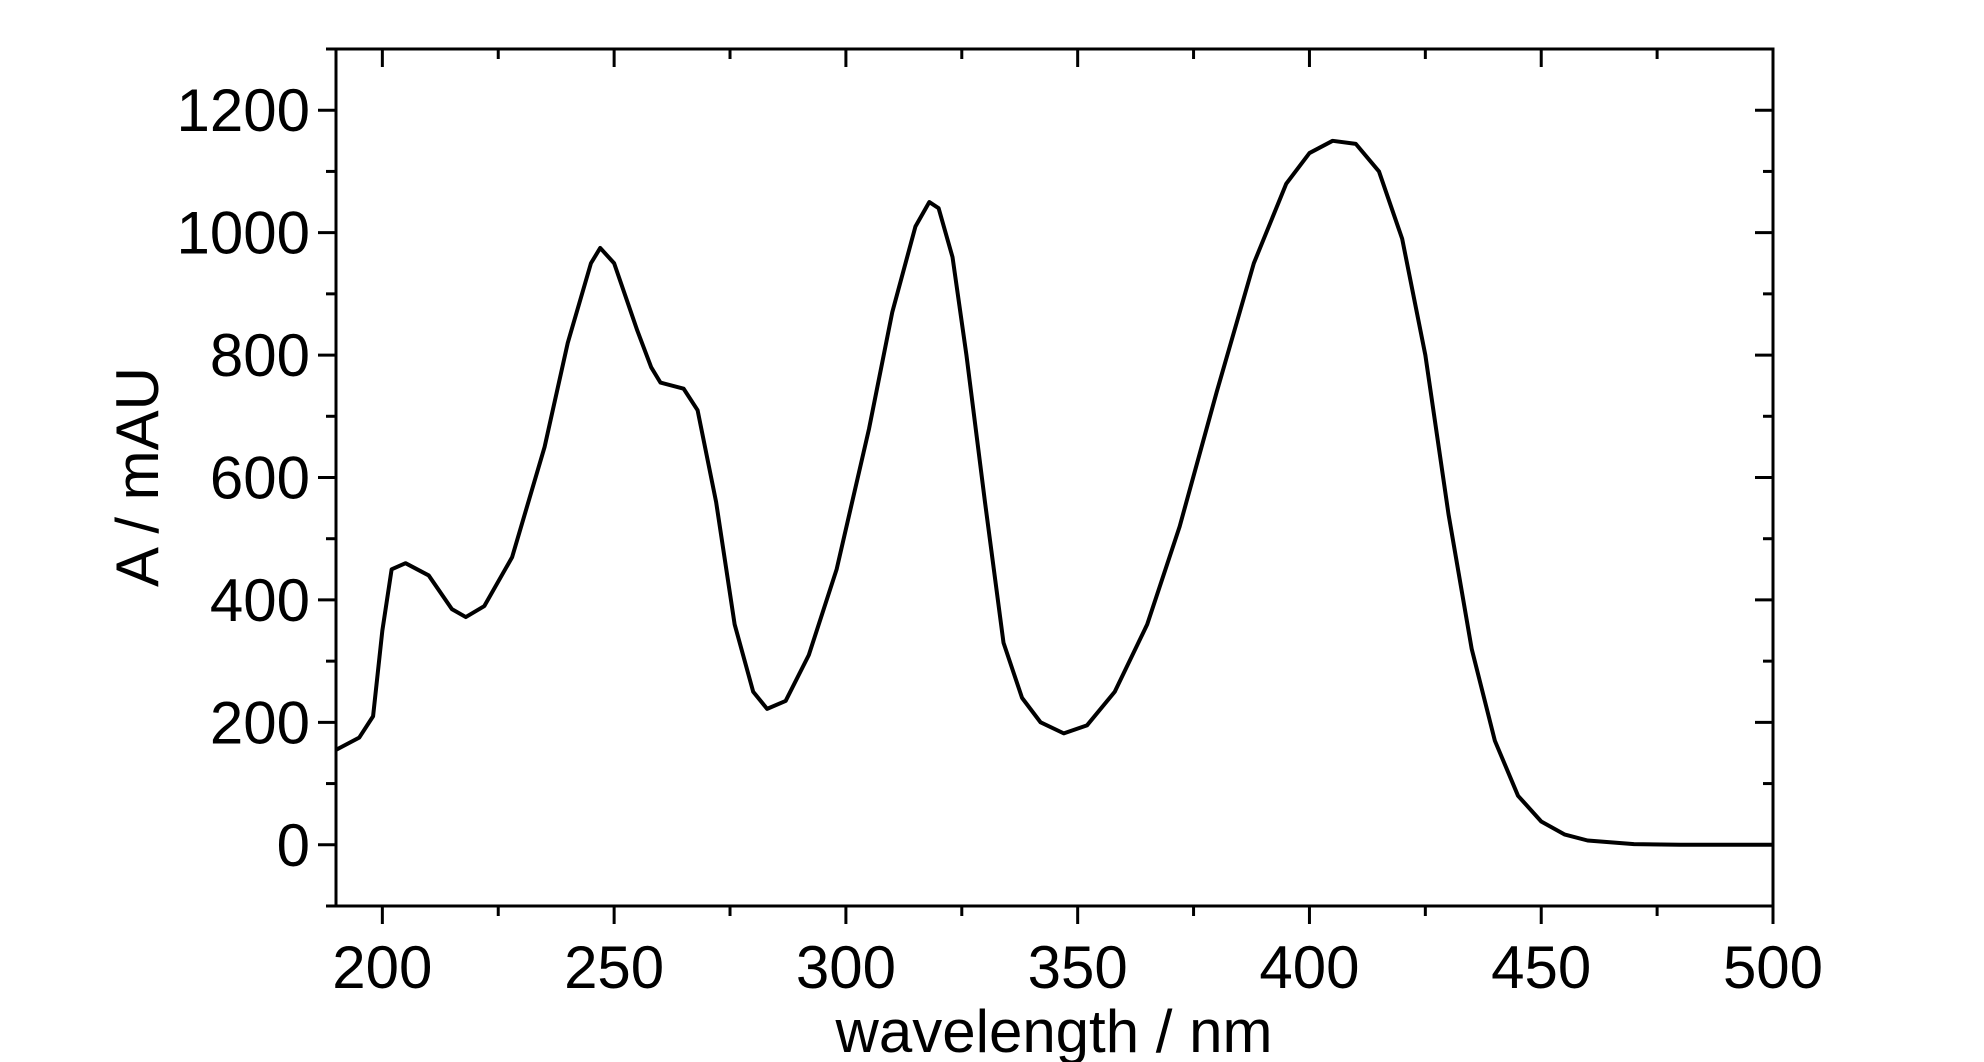 This screenshot has height=1062, width=1984. Describe the element at coordinates (137, 477) in the screenshot. I see `y-axis-title: A / mAU` at that location.